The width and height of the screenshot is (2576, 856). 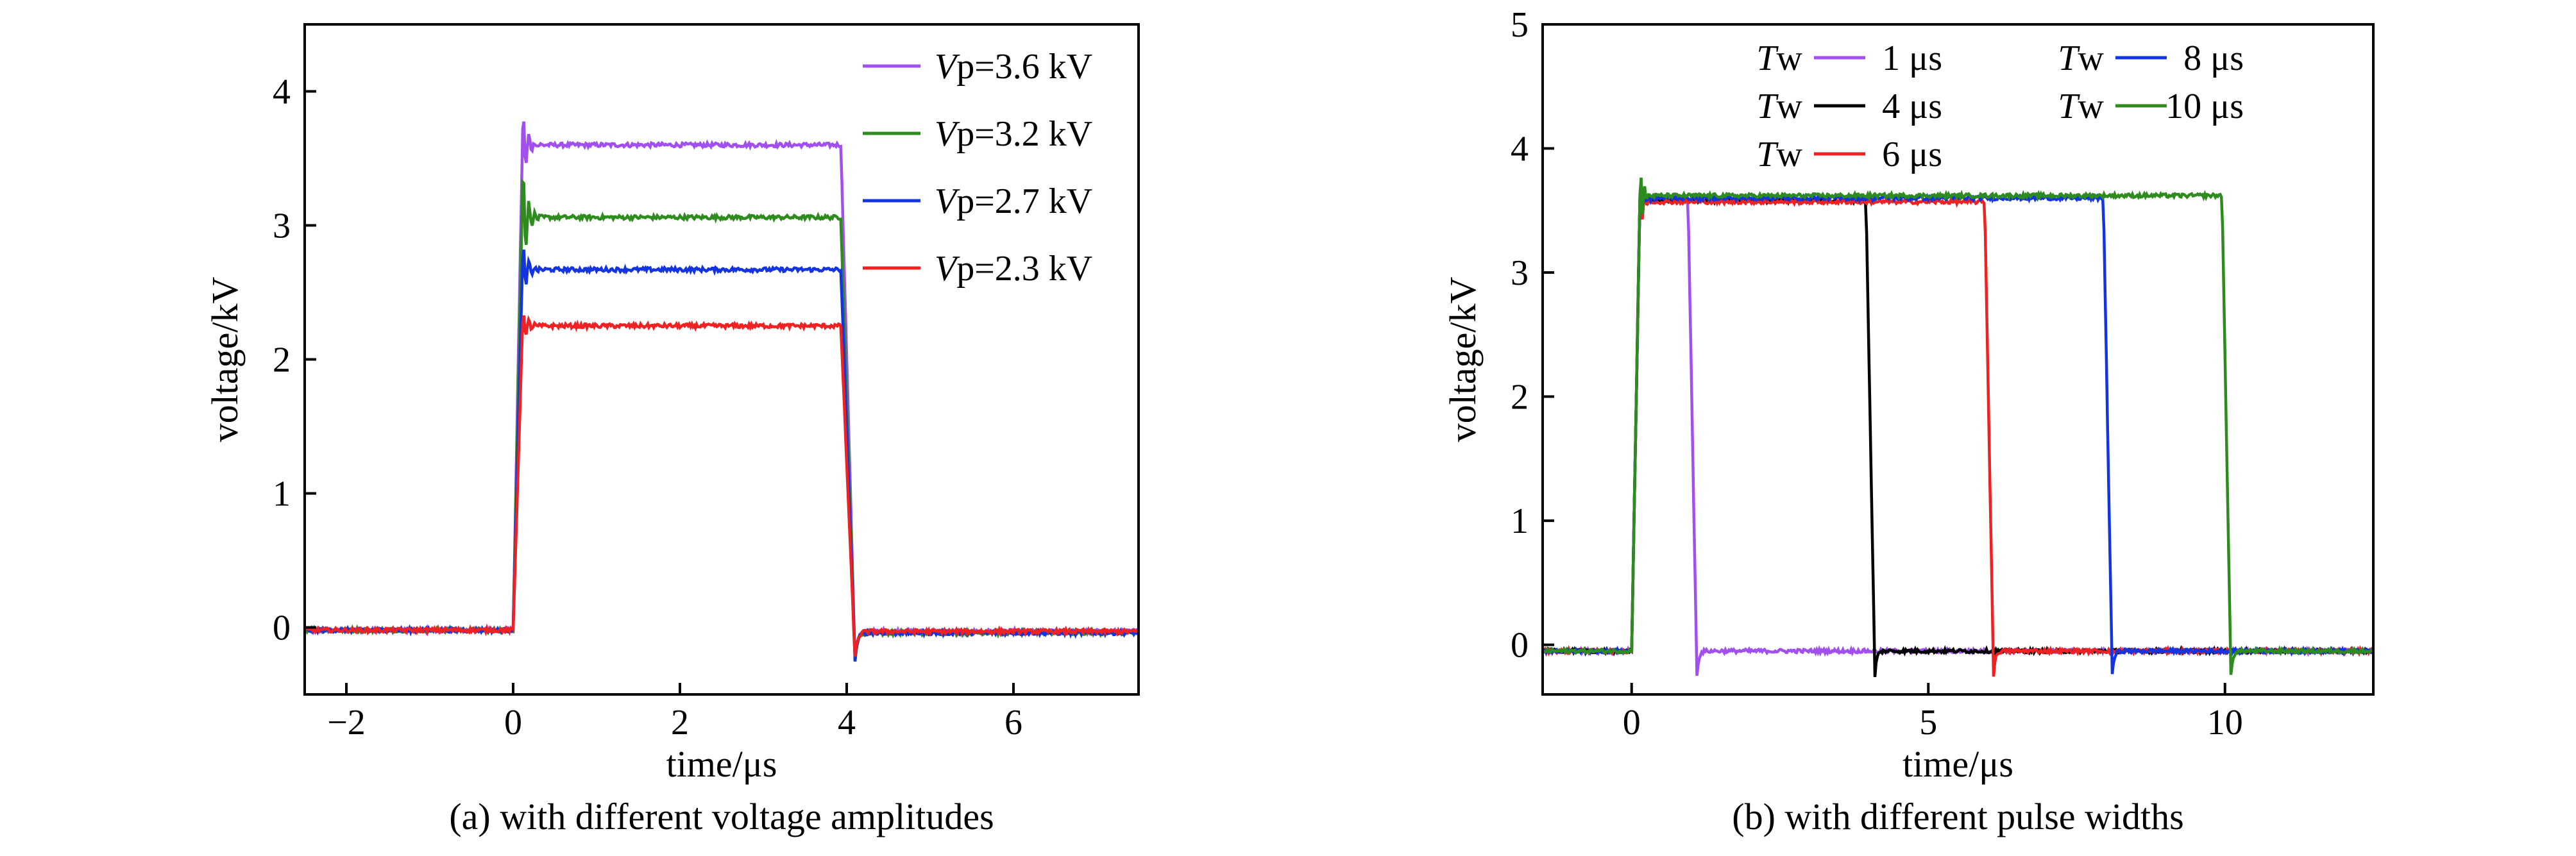 I want to click on x-tick-label: 10, so click(x=2225, y=723).